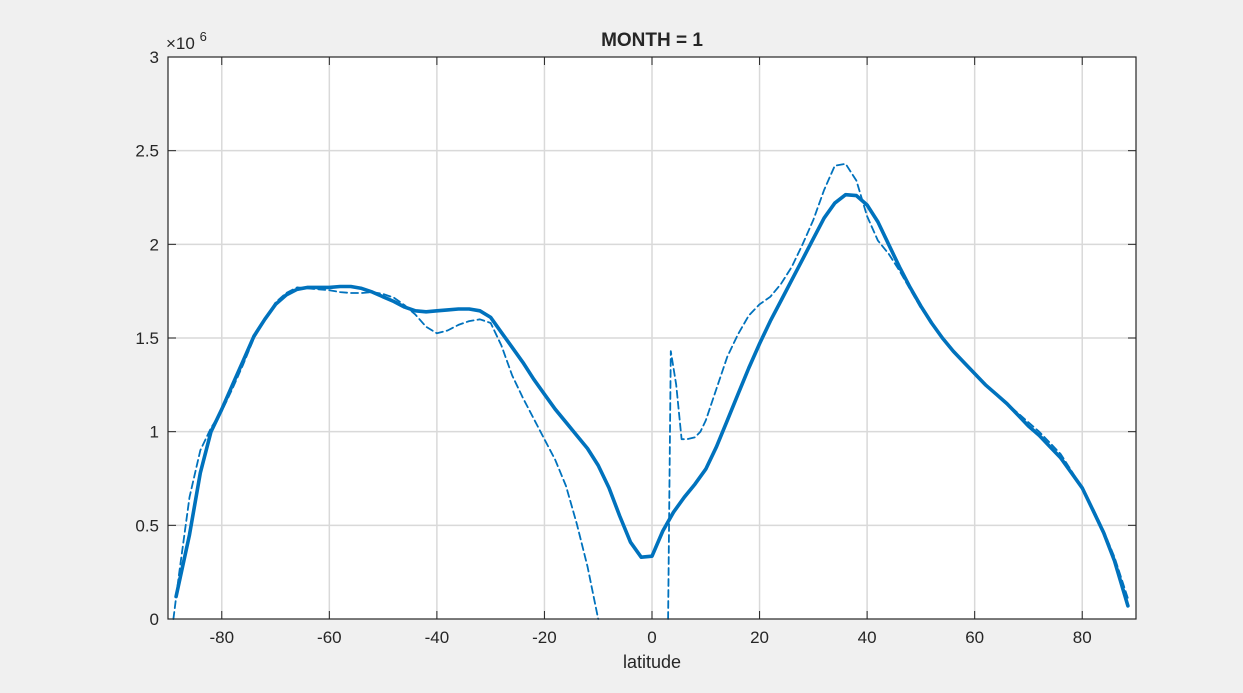 This screenshot has height=693, width=1243. I want to click on x-tick-label: 80, so click(1082, 637).